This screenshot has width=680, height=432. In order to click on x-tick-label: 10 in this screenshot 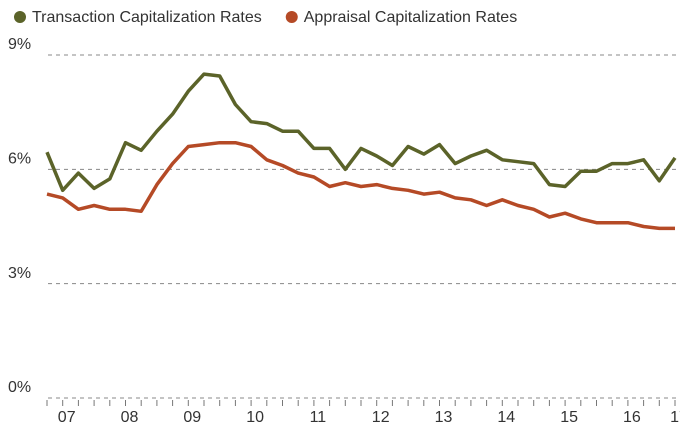, I will do `click(255, 417)`.